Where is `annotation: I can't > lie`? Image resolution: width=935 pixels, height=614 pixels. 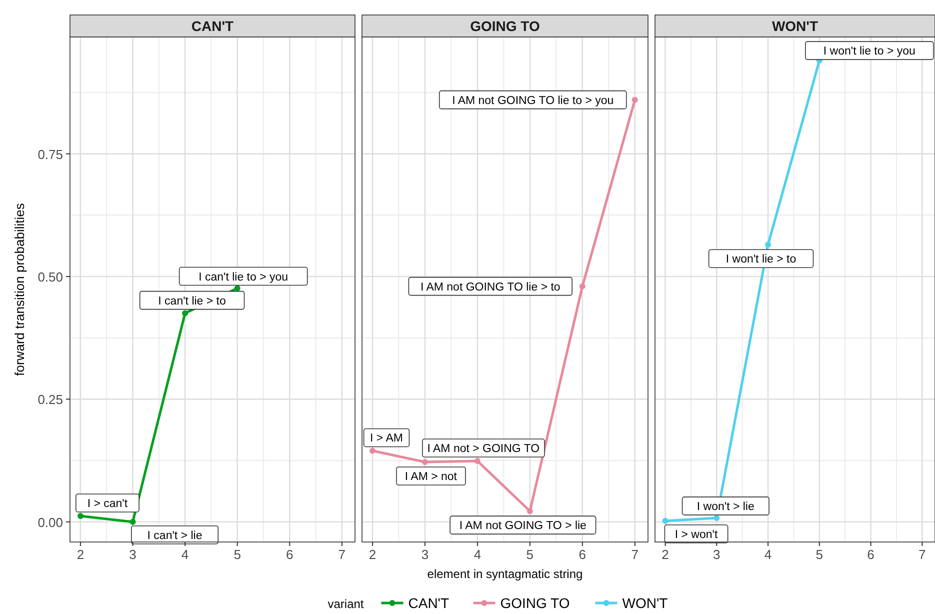
annotation: I can't > lie is located at coordinates (174, 536).